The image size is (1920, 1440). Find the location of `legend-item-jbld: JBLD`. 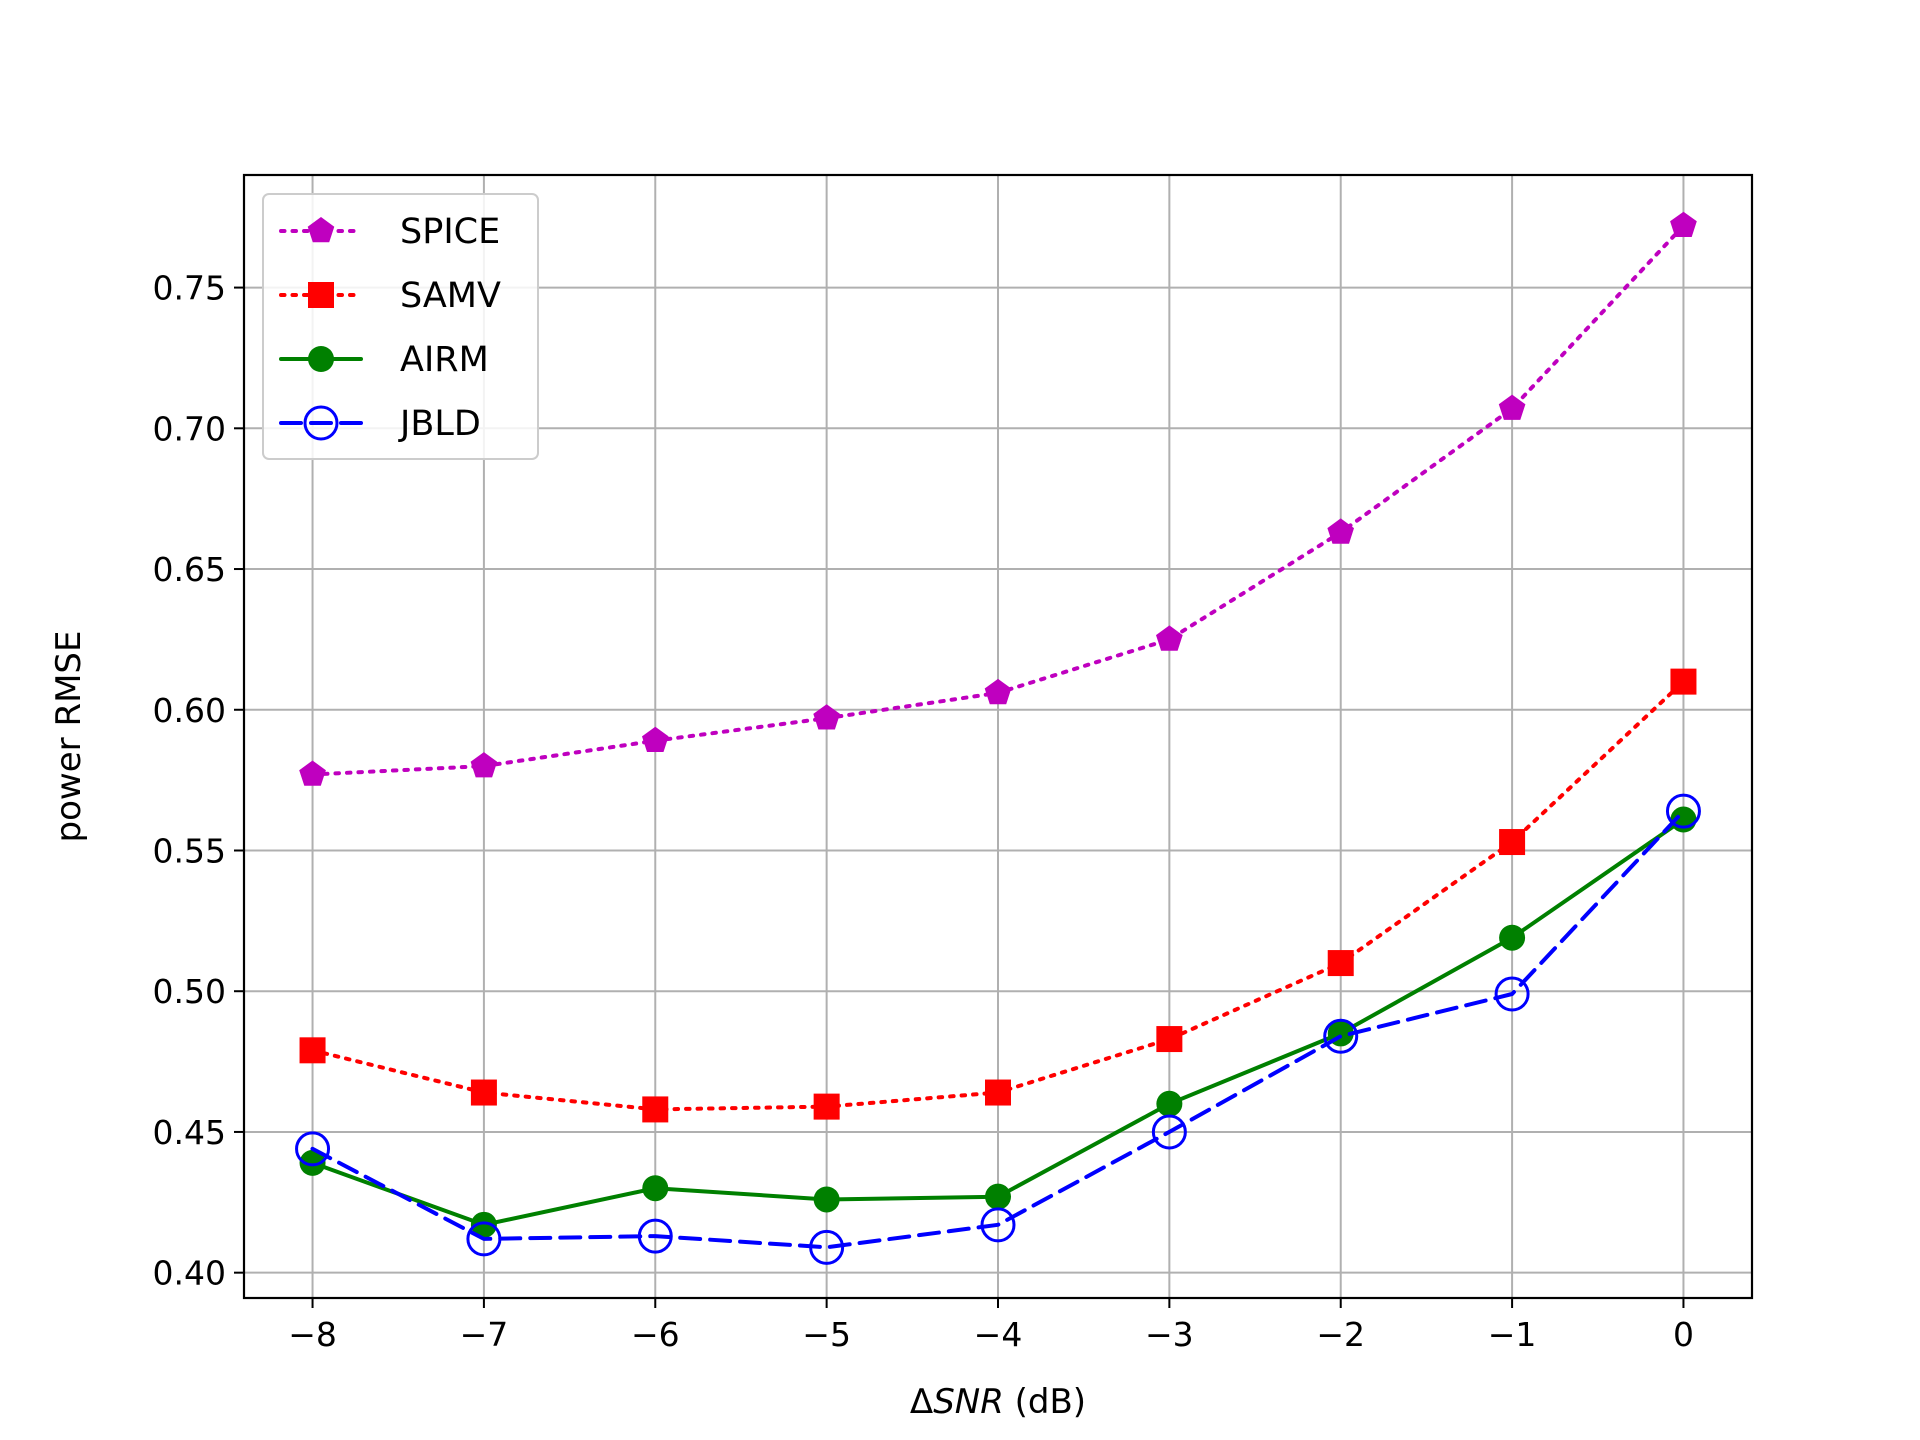

legend-item-jbld: JBLD is located at coordinates (380, 424).